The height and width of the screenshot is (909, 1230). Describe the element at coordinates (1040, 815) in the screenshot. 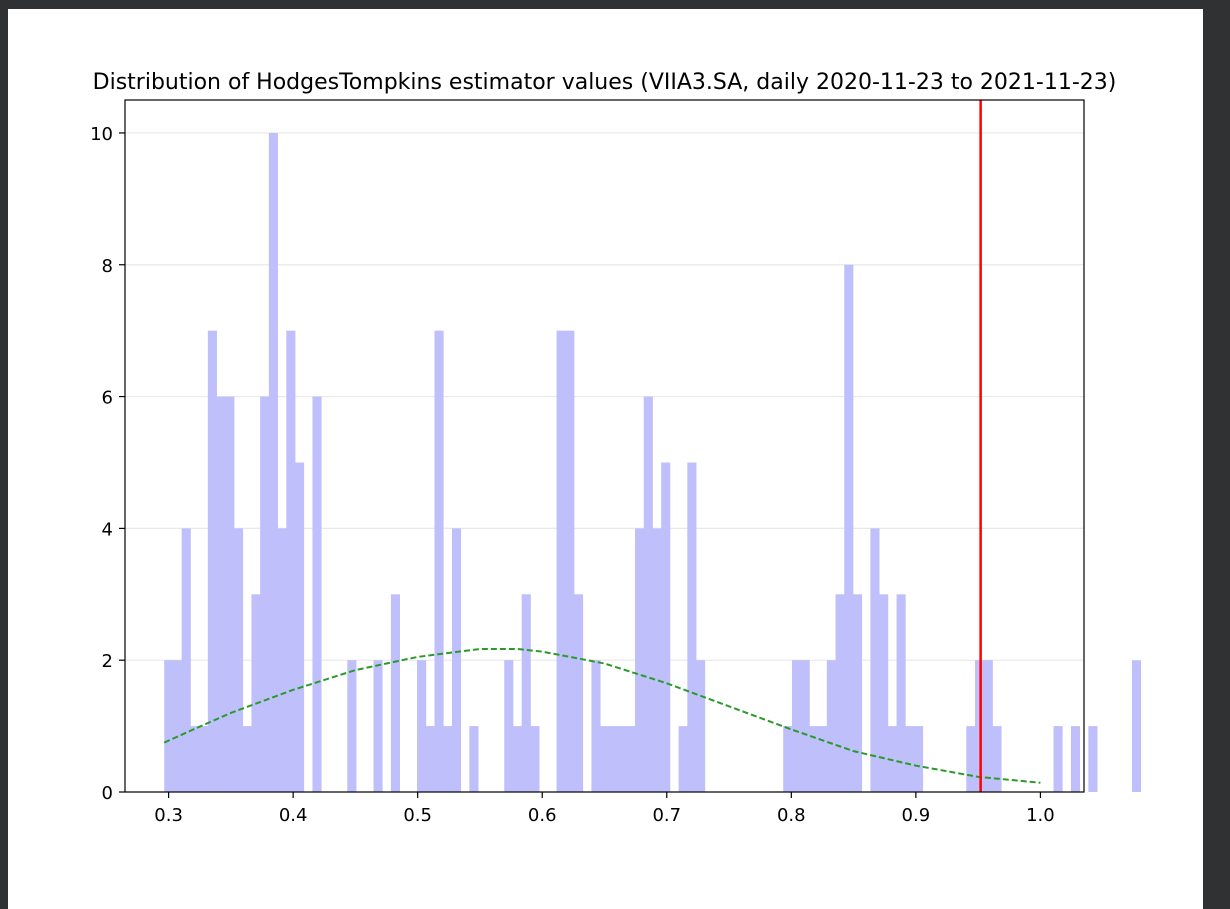

I see `x-tick-label: 1.0` at that location.